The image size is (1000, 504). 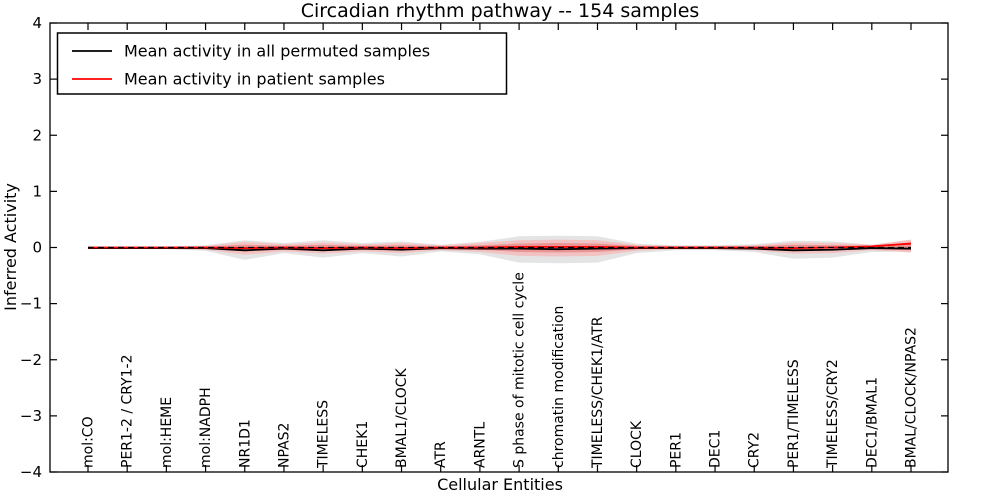 What do you see at coordinates (37, 135) in the screenshot?
I see `y-tick-label: 2` at bounding box center [37, 135].